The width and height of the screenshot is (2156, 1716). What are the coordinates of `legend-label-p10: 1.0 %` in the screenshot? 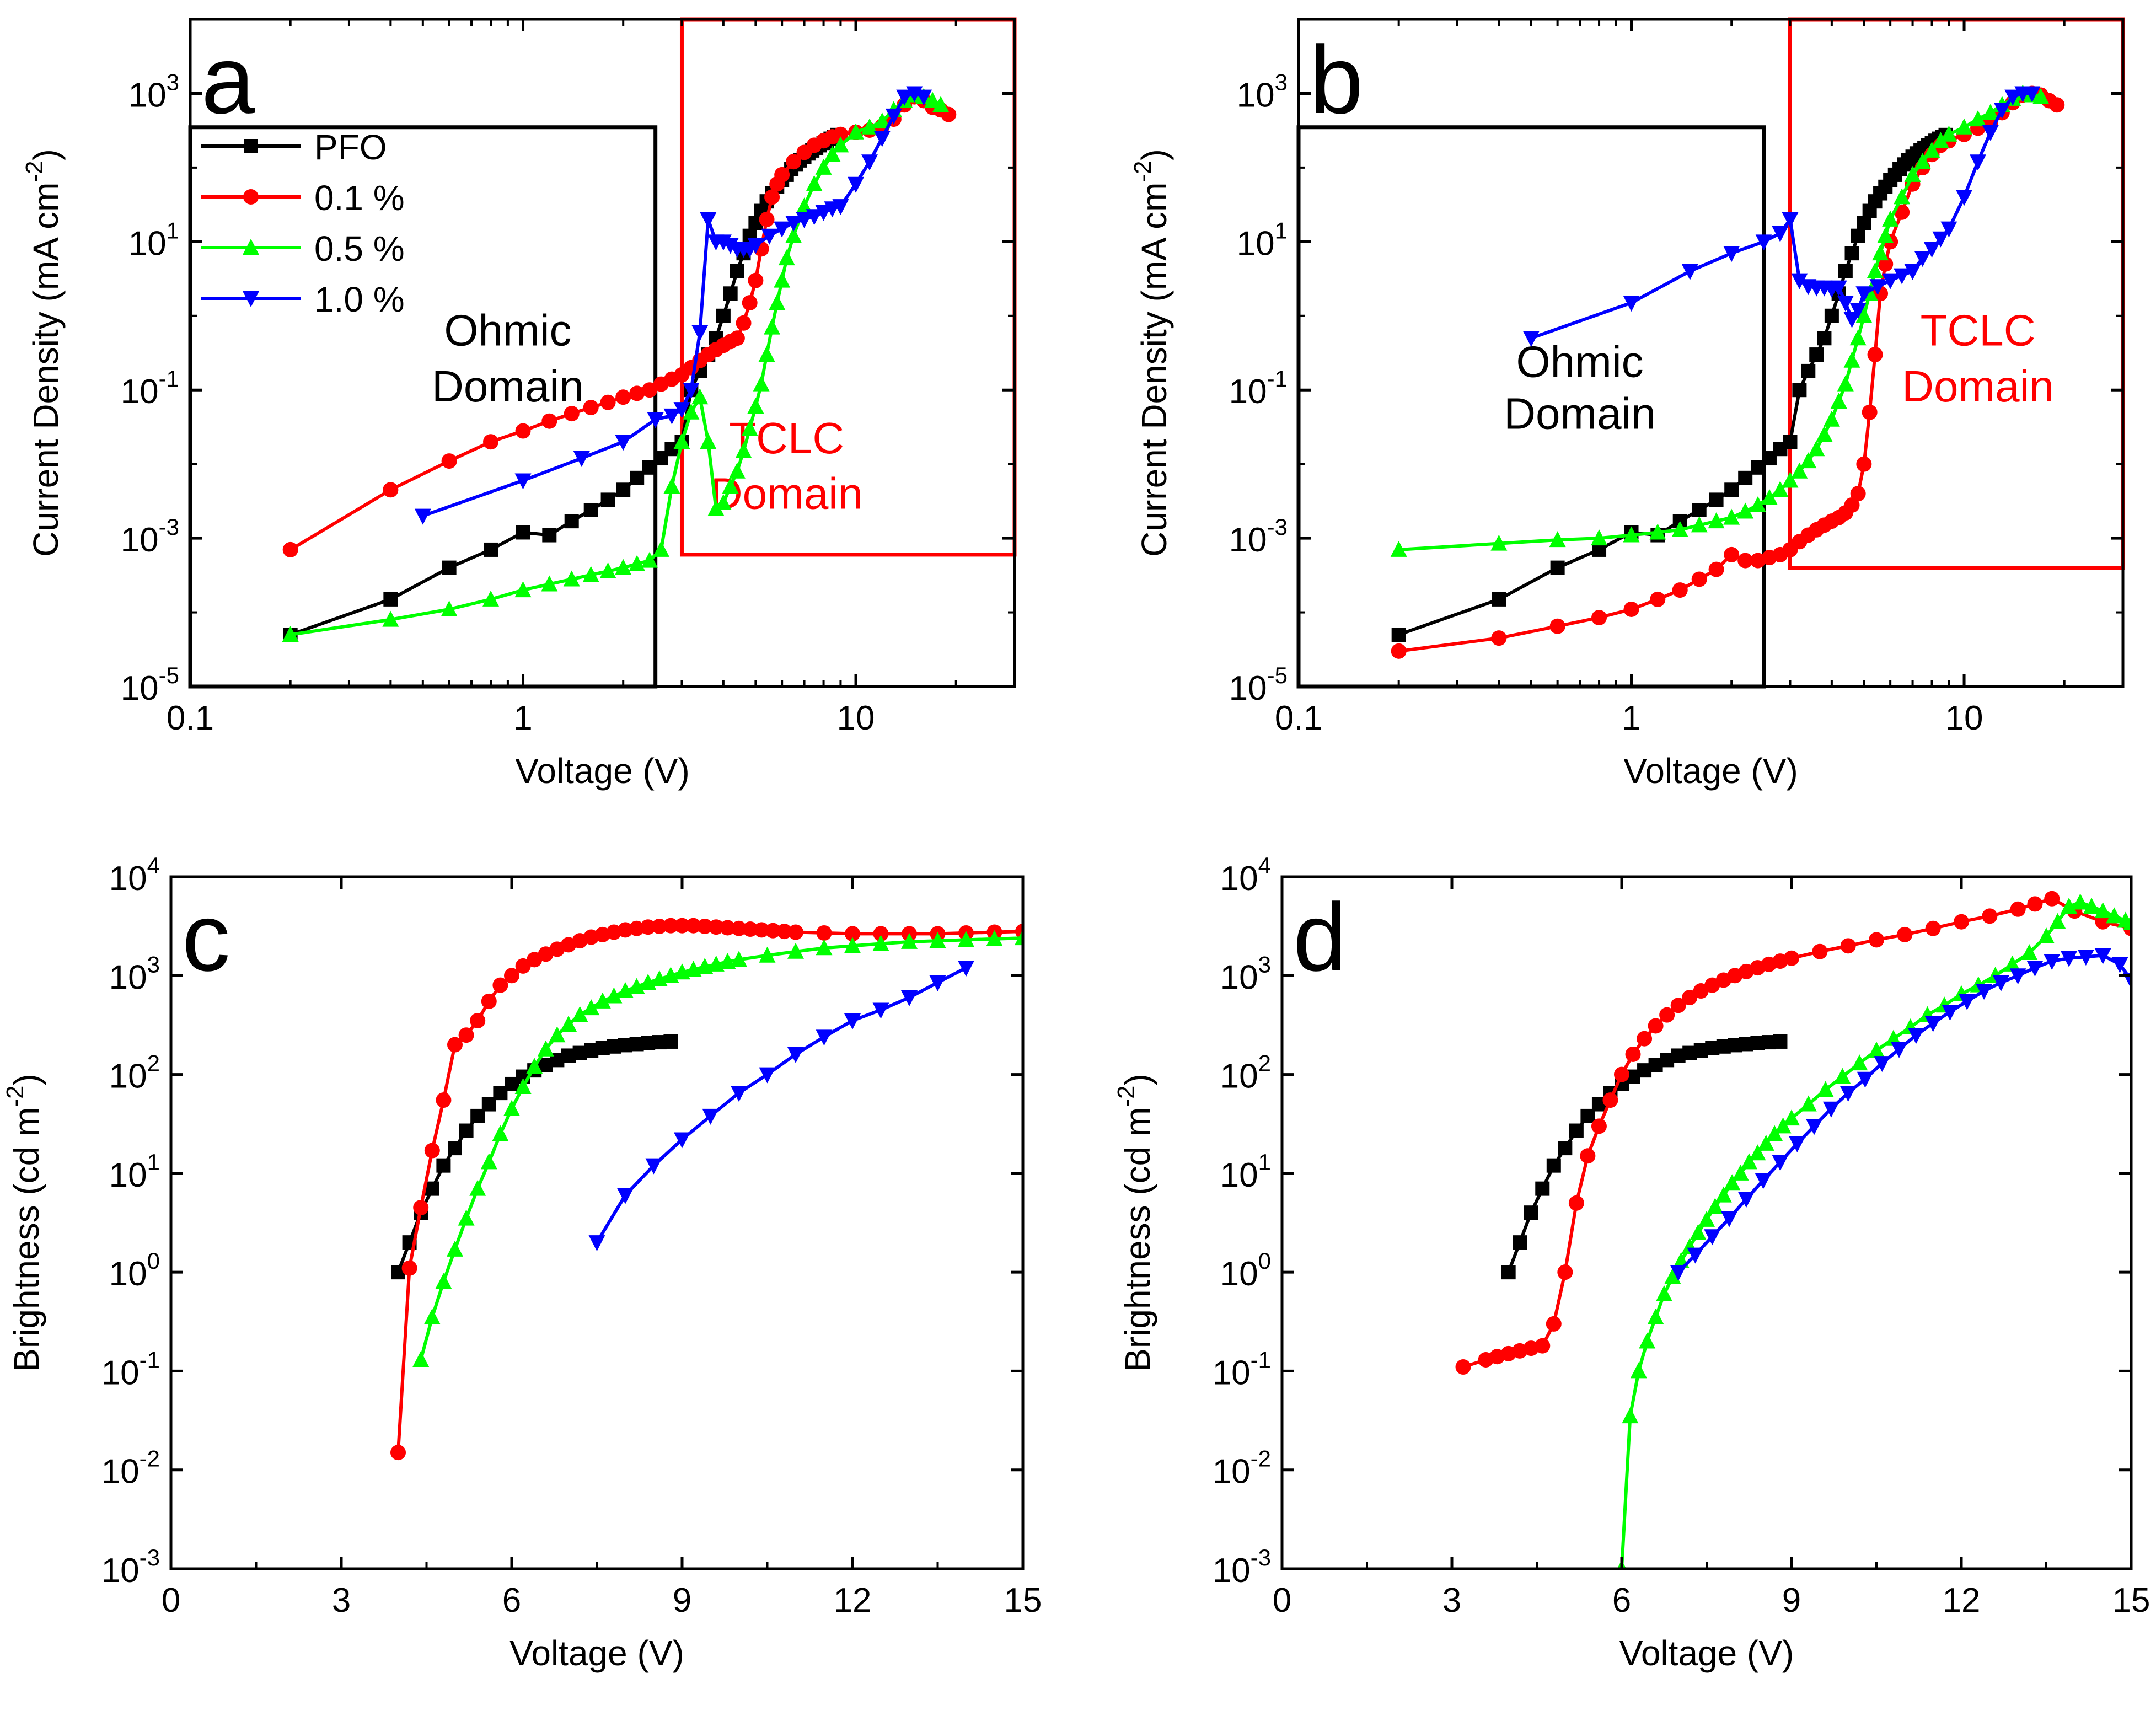 It's located at (360, 299).